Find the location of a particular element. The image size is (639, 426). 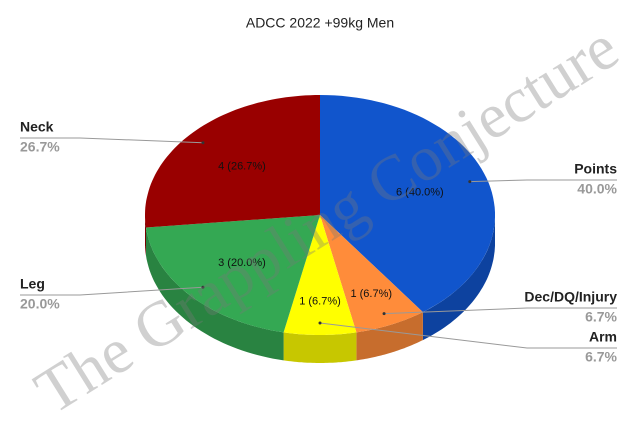

percent-label: 26.7% is located at coordinates (40, 147).